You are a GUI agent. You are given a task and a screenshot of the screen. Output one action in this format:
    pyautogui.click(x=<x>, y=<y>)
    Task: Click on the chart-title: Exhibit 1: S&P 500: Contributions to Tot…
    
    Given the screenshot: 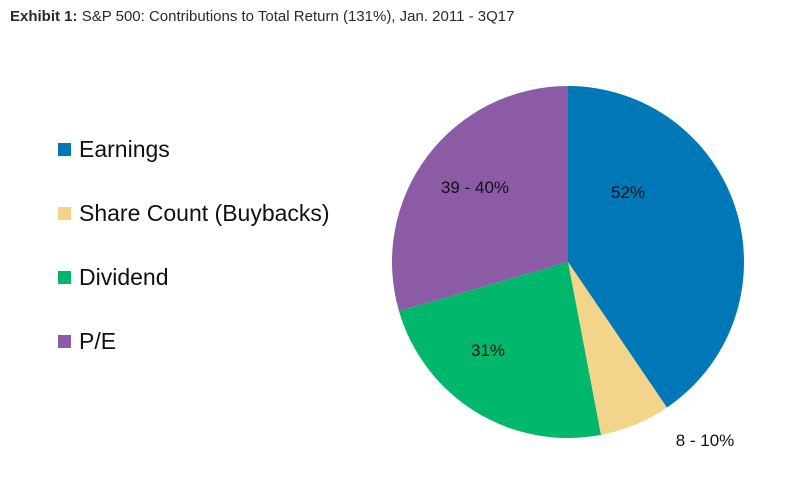 What is the action you would take?
    pyautogui.click(x=262, y=16)
    